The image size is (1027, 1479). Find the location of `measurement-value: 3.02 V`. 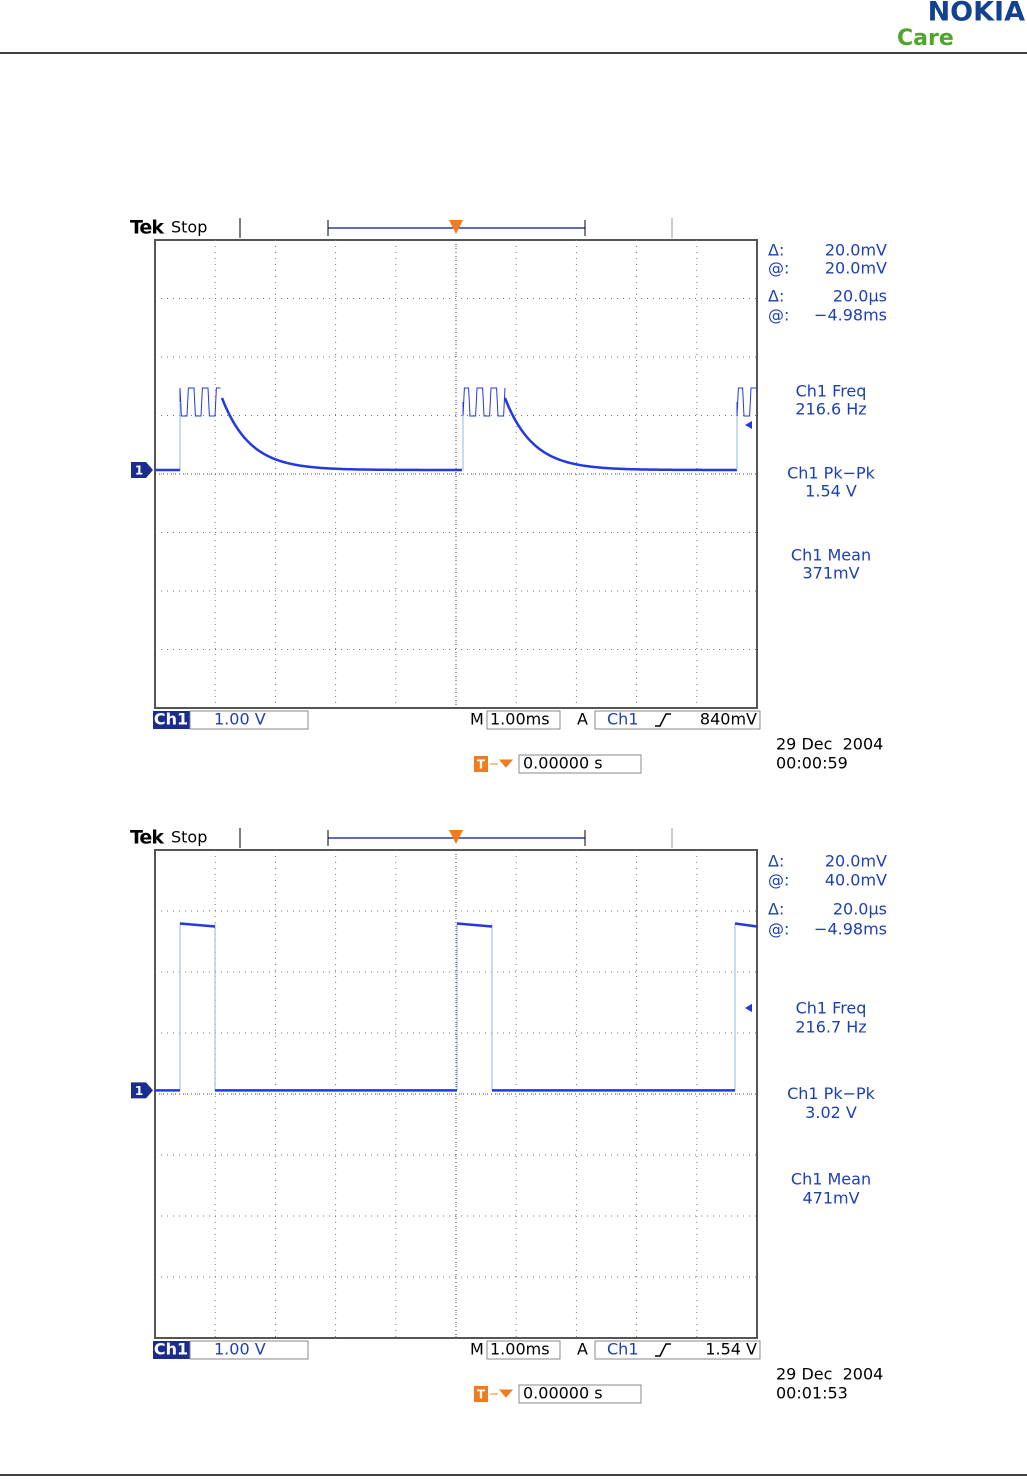

measurement-value: 3.02 V is located at coordinates (831, 1112).